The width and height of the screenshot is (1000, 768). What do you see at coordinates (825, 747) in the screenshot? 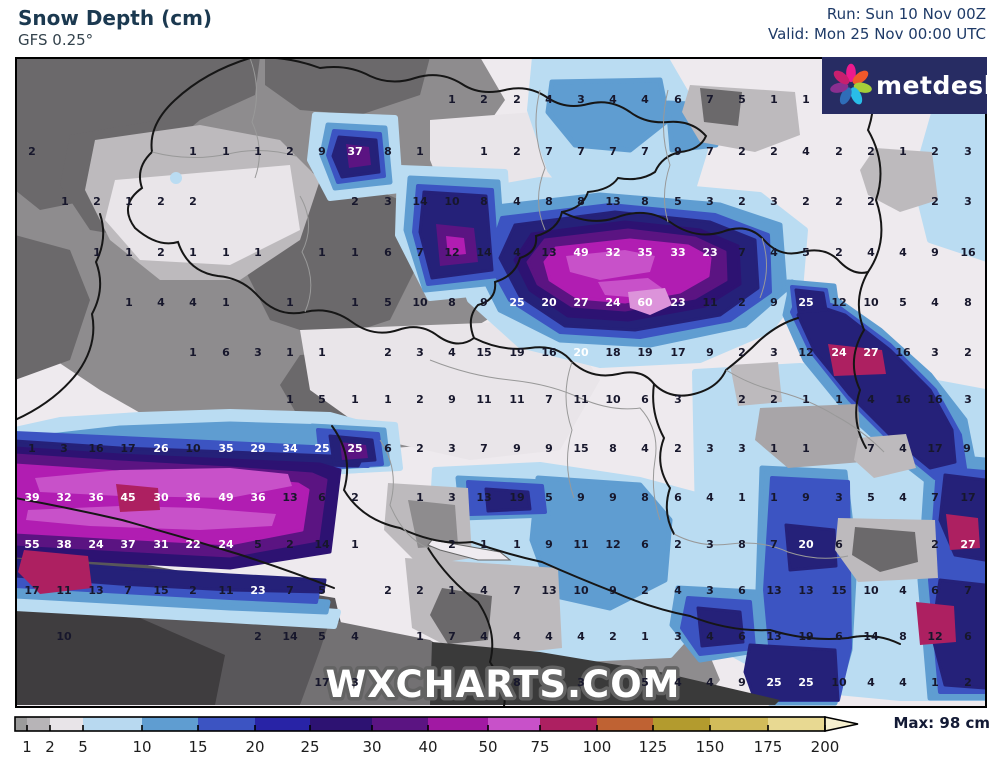
I see `colorbar-tick-label: 200` at bounding box center [825, 747].